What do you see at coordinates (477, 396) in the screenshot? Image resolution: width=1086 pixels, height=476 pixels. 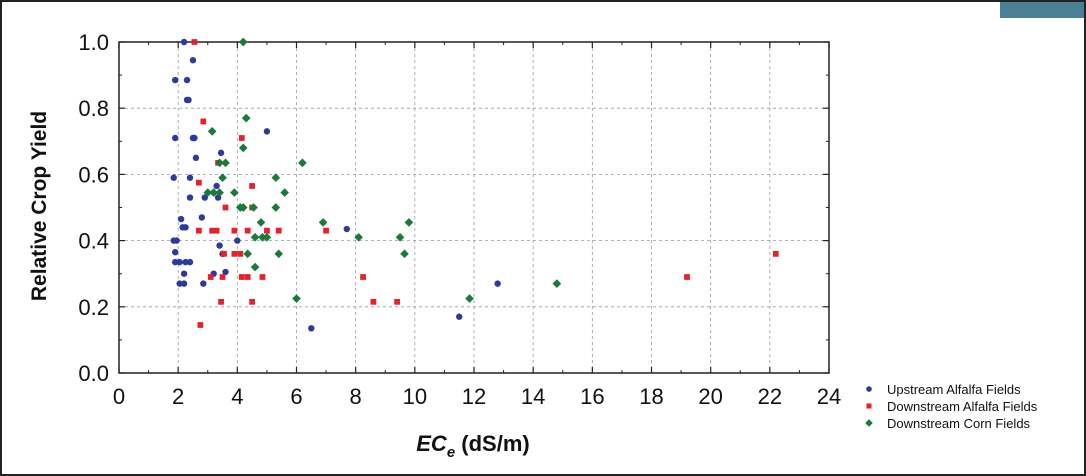 I see `x-tick-labels: 0 2 4 6 8 10 12 14 16 18 20 22 24` at bounding box center [477, 396].